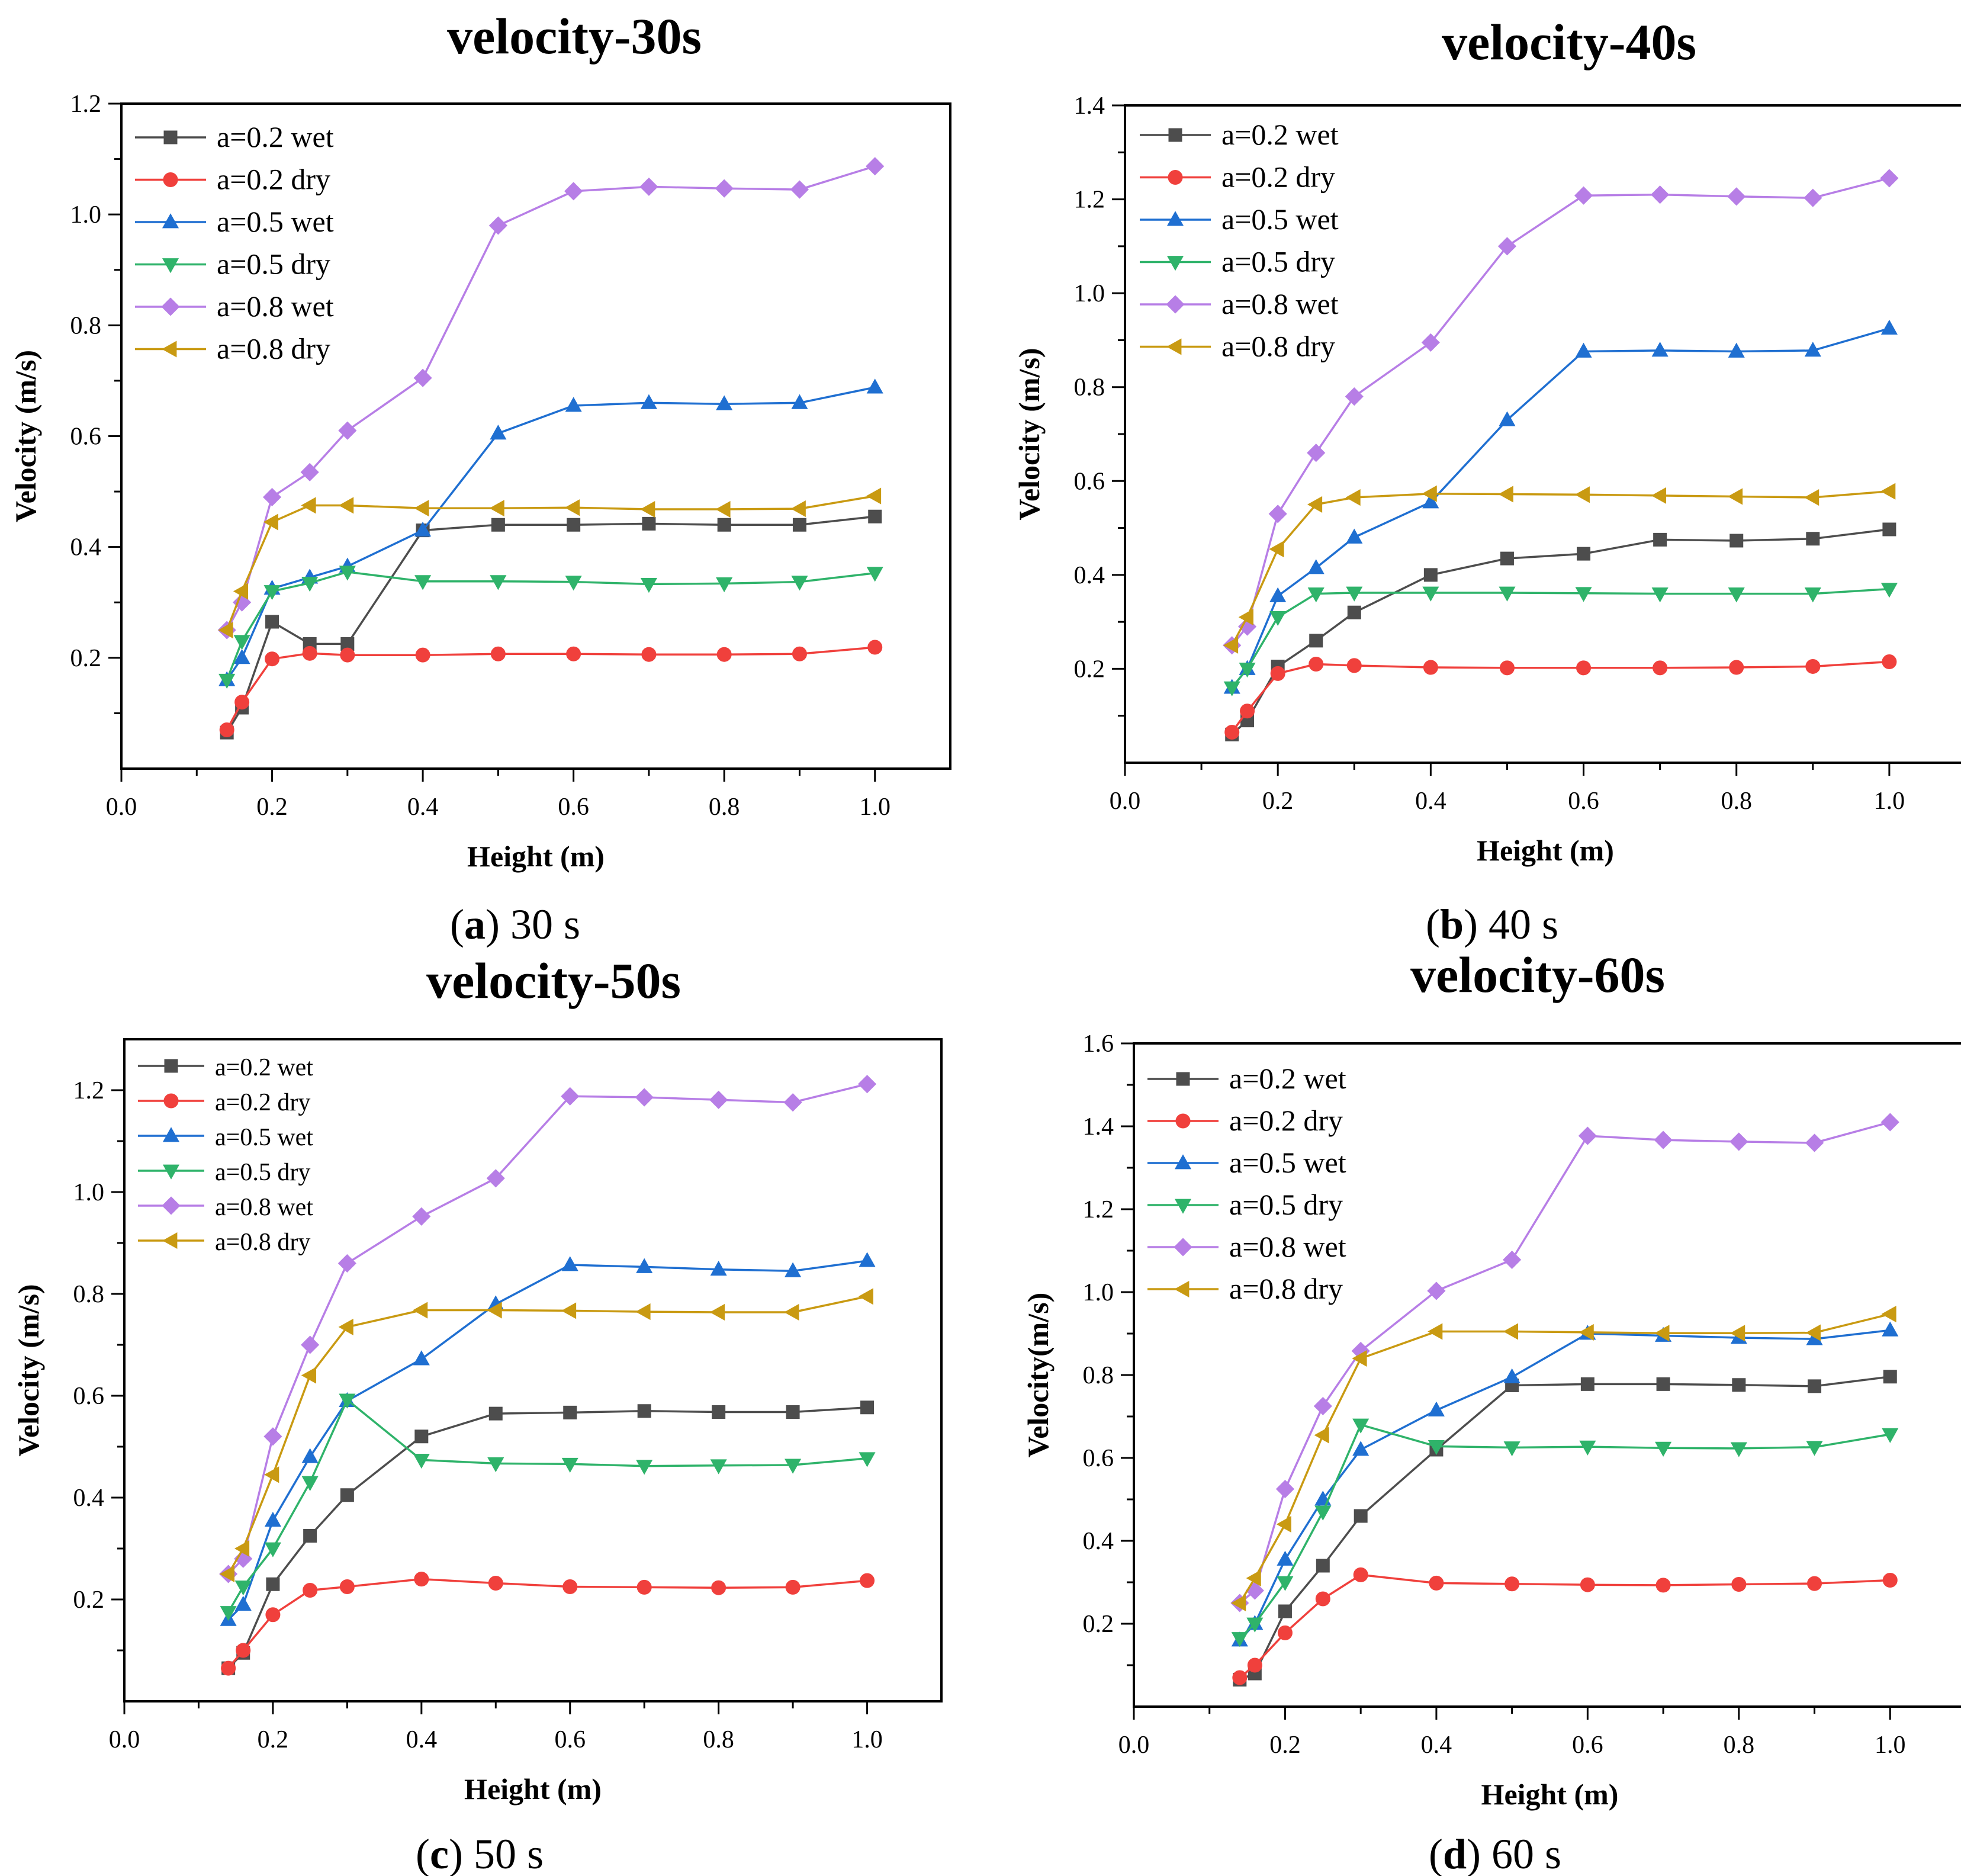  I want to click on series-a-0-5-wet, so click(1565, 1484).